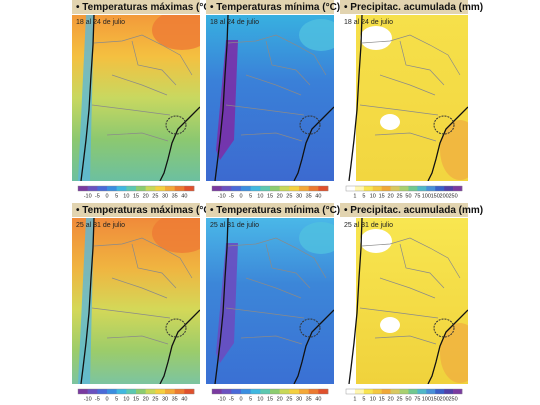  Describe the element at coordinates (454, 353) in the screenshot. I see `wet-area` at that location.